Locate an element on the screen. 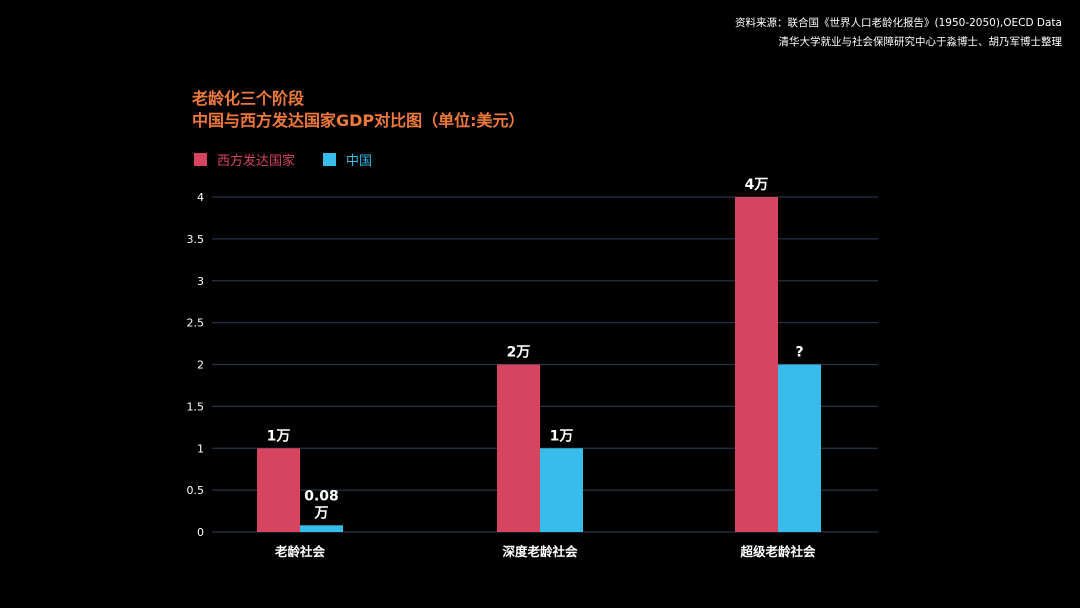 The width and height of the screenshot is (1080, 608). y-tick-label: 1.5 is located at coordinates (196, 406).